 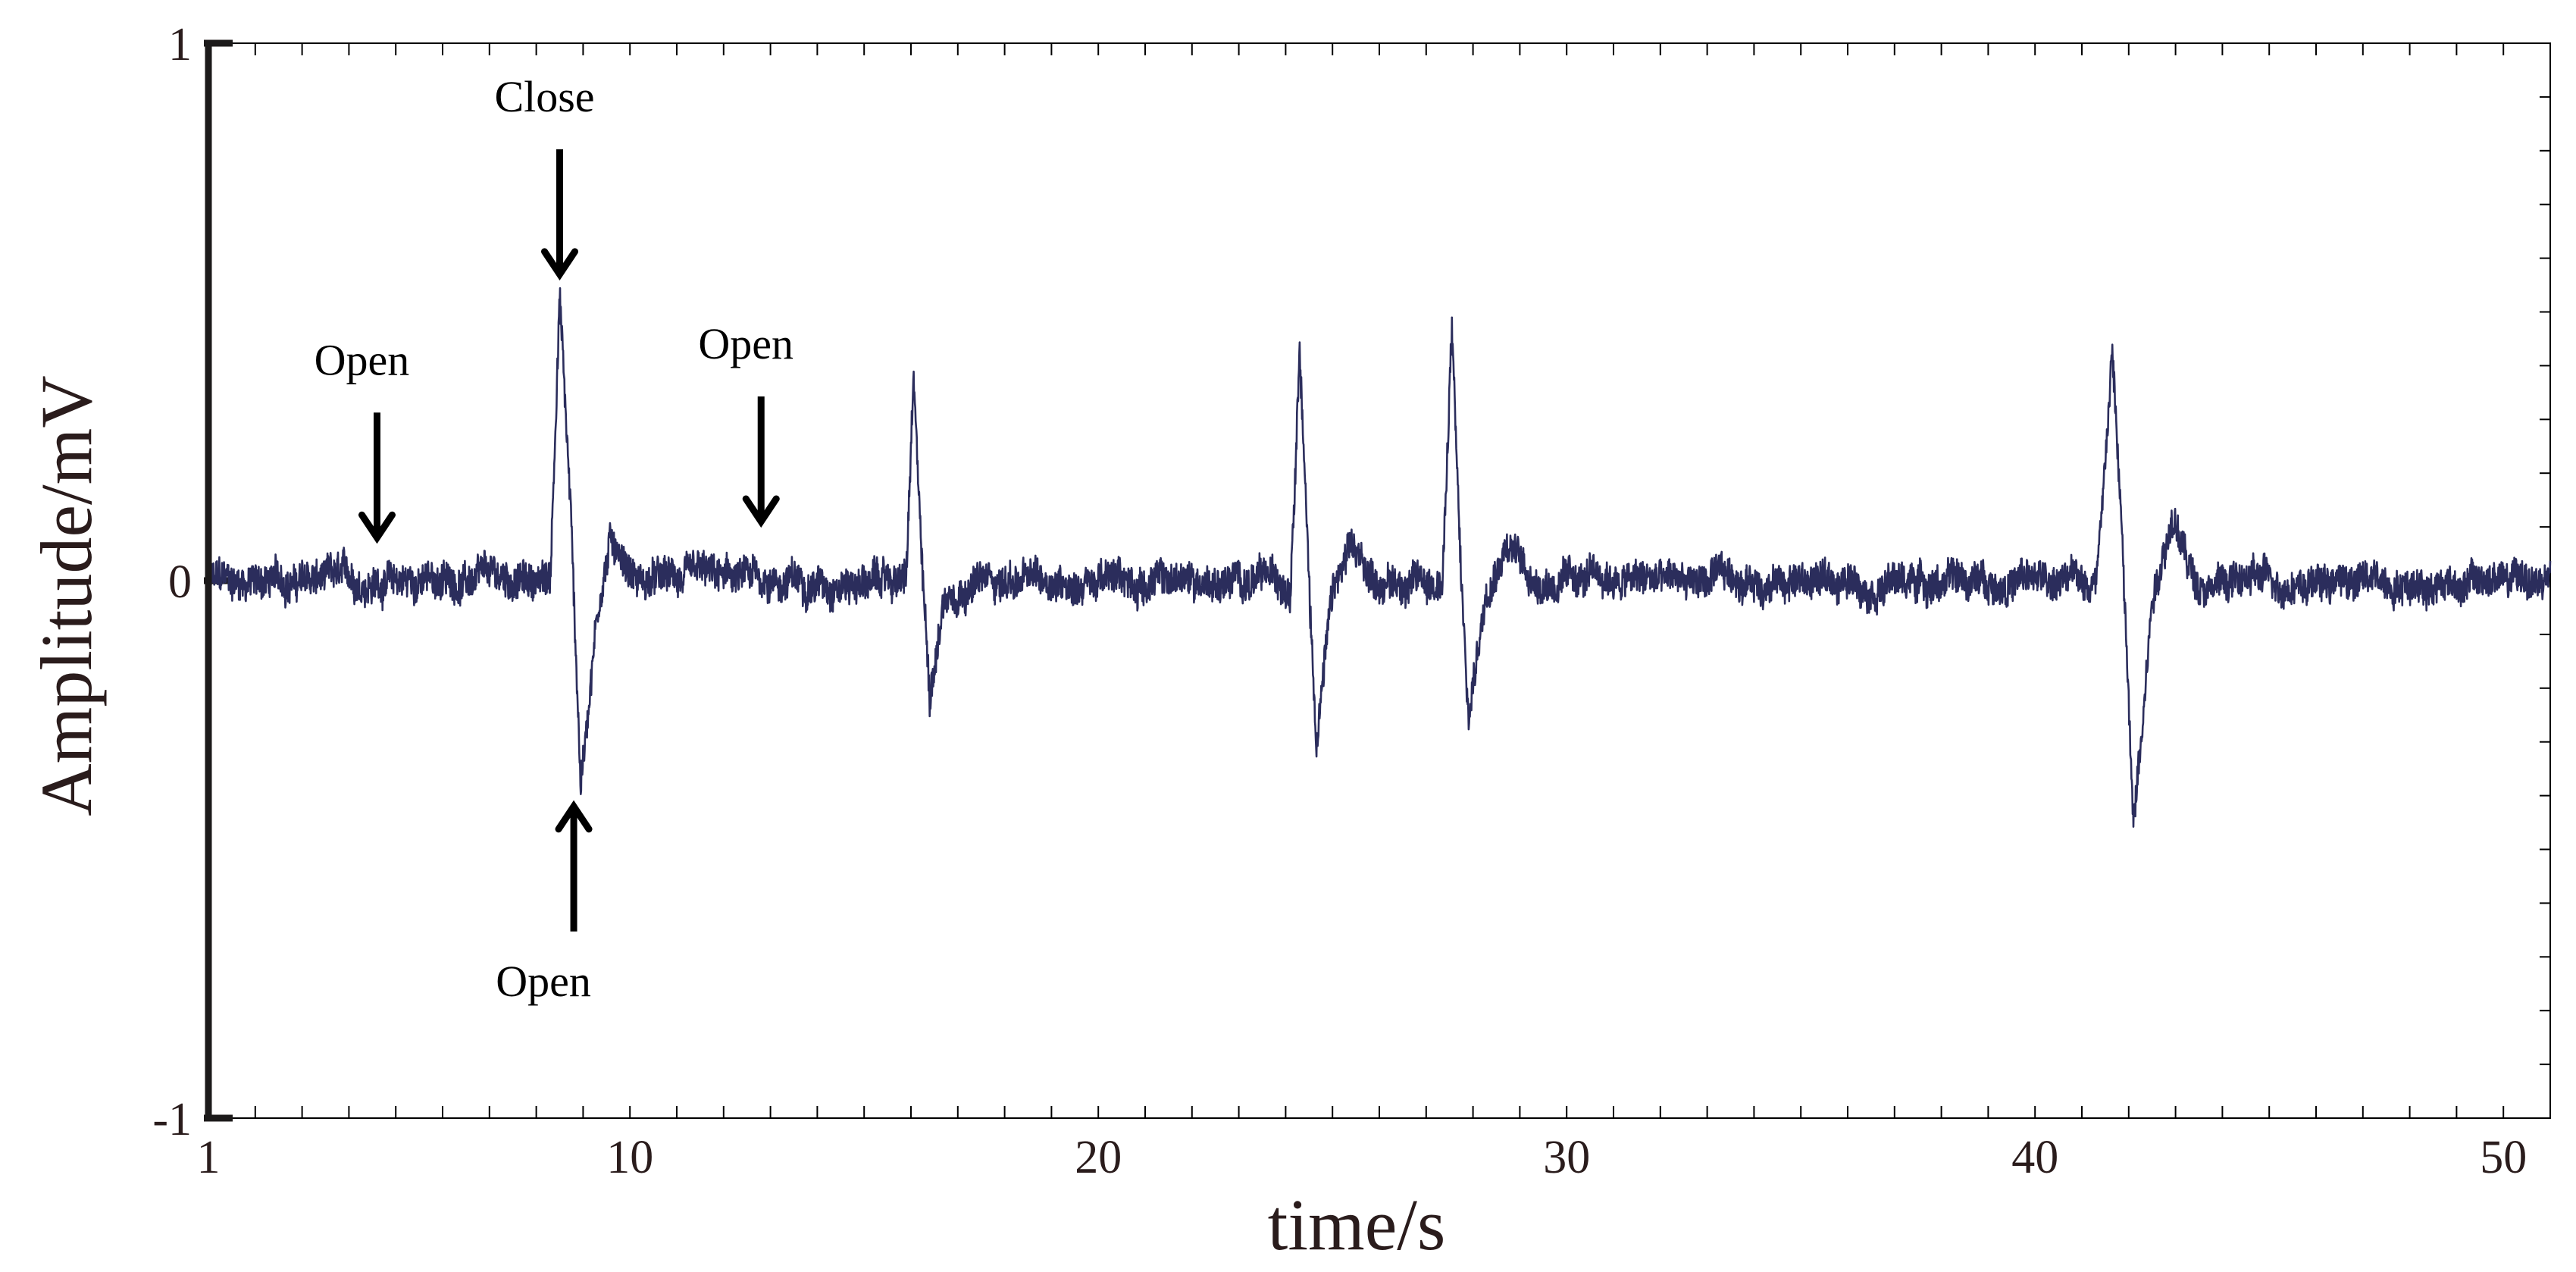 What do you see at coordinates (544, 96) in the screenshot?
I see `annotation-label: Close` at bounding box center [544, 96].